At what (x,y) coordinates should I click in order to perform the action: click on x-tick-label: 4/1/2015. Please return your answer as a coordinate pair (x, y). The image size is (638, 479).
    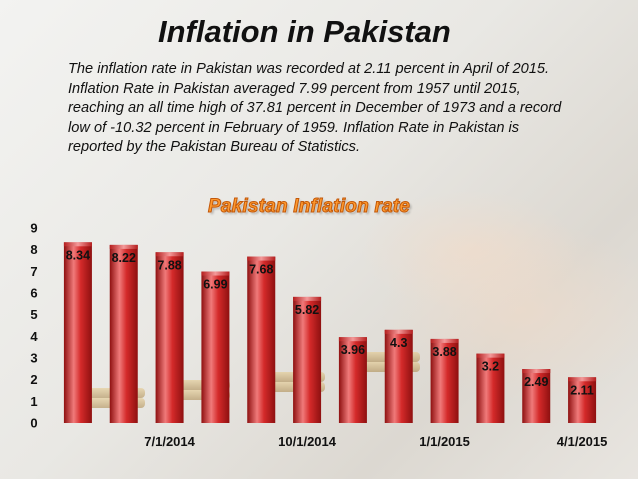
    Looking at the image, I should click on (582, 441).